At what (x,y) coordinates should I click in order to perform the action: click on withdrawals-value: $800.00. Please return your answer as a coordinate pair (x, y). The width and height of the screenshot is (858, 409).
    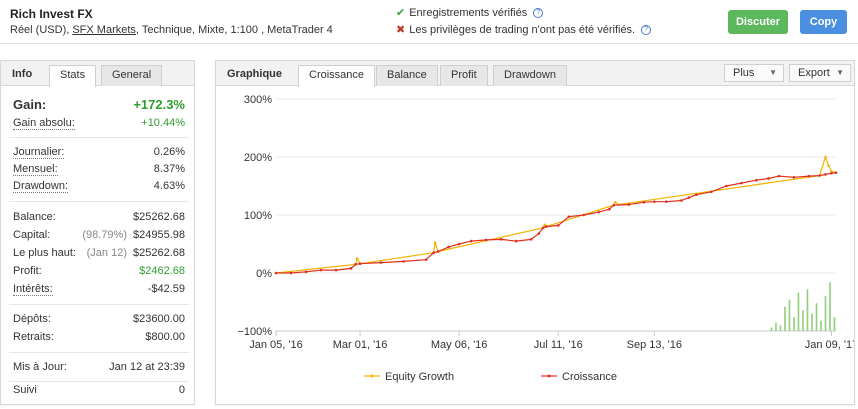
    Looking at the image, I should click on (165, 337).